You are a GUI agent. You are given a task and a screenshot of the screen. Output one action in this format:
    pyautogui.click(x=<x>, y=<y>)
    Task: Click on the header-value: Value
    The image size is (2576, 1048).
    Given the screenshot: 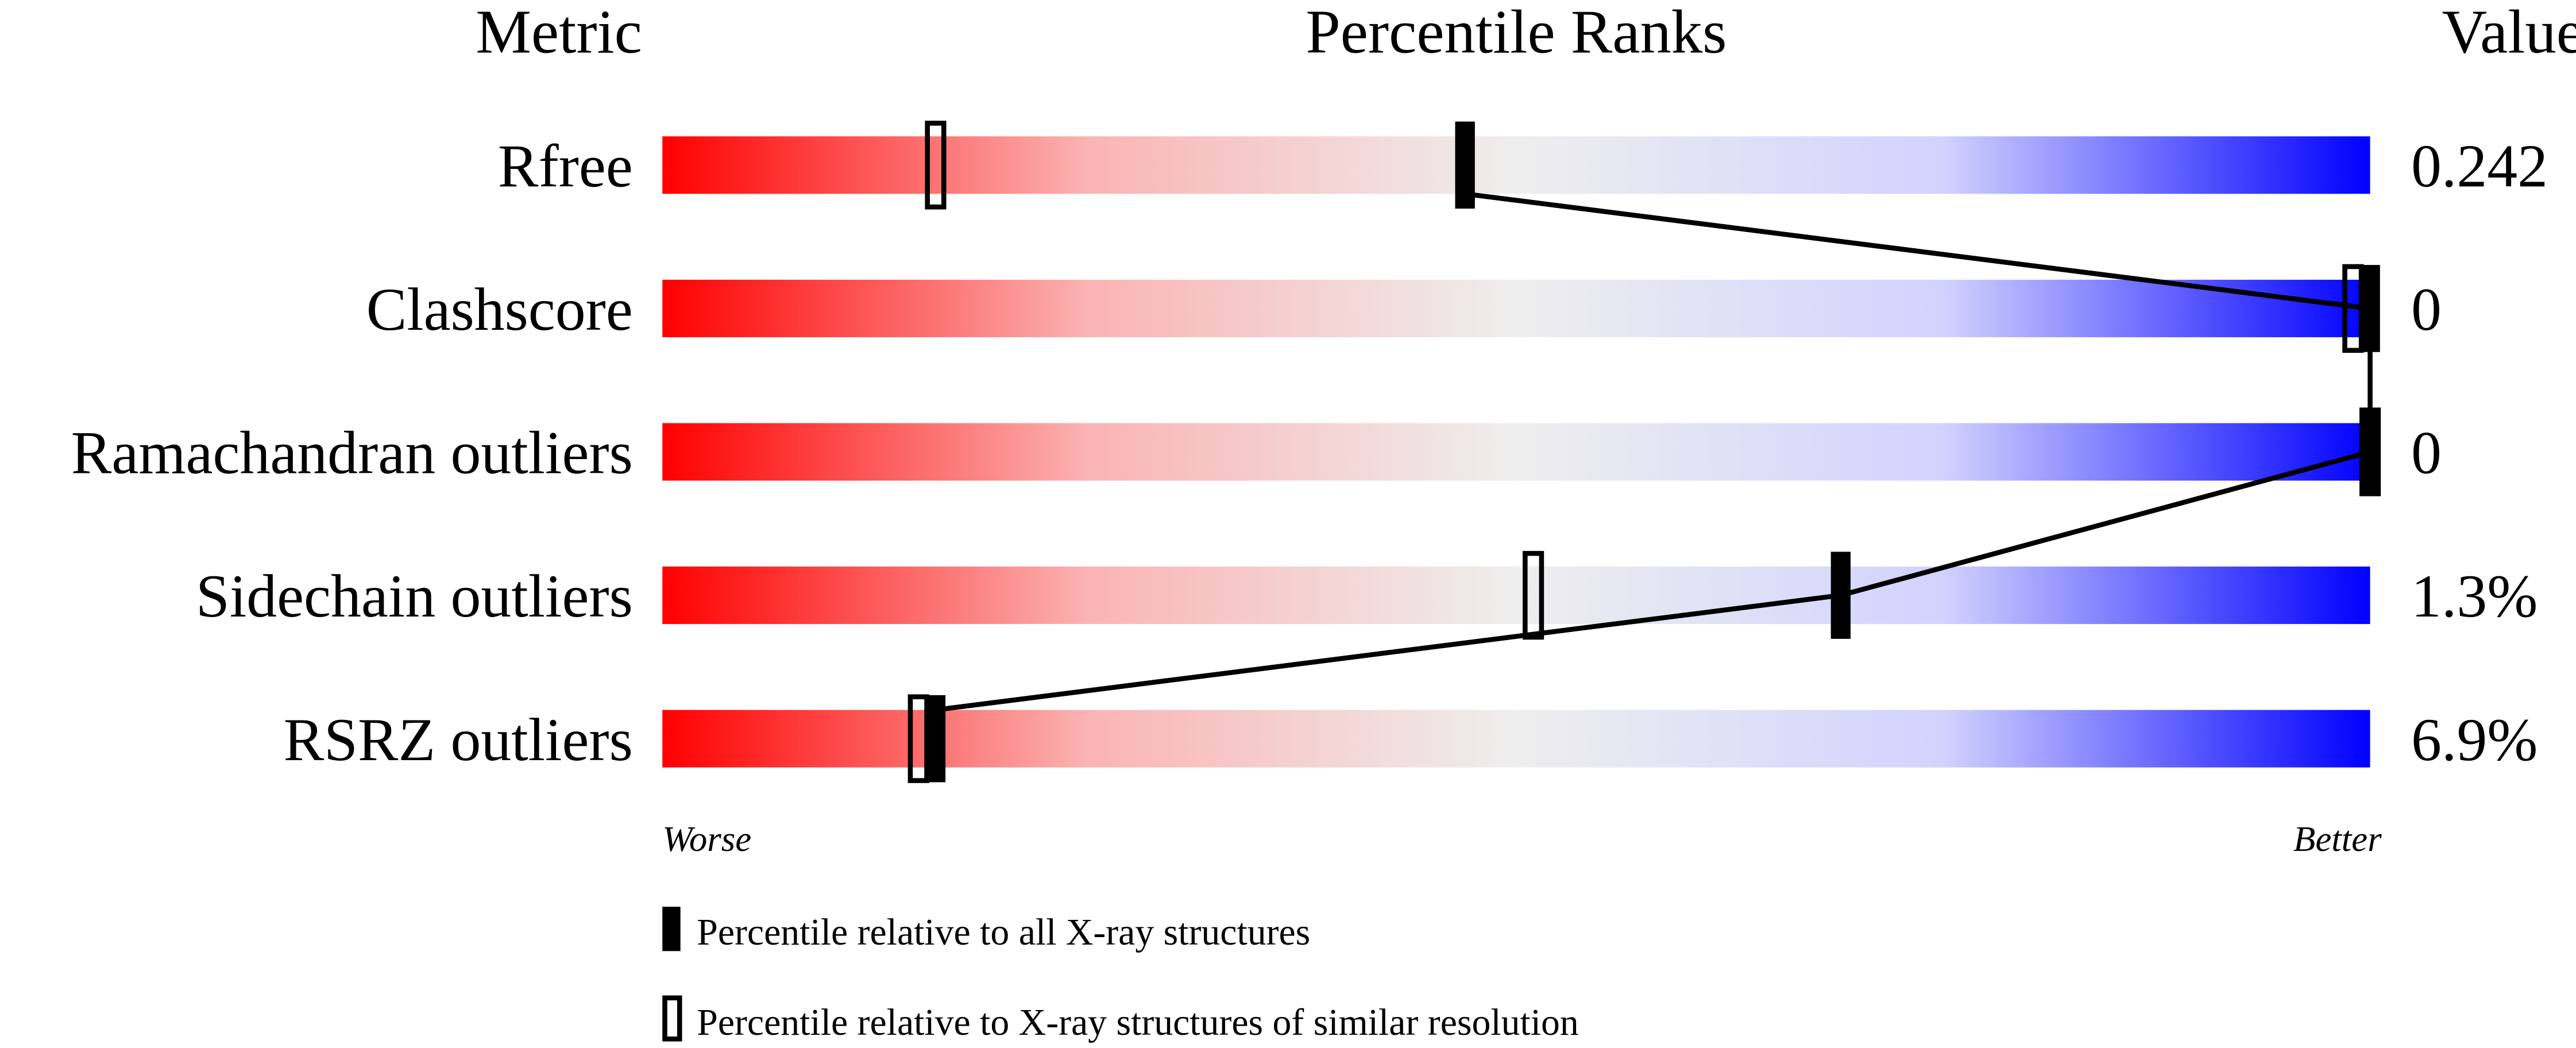 What is the action you would take?
    pyautogui.click(x=2509, y=33)
    